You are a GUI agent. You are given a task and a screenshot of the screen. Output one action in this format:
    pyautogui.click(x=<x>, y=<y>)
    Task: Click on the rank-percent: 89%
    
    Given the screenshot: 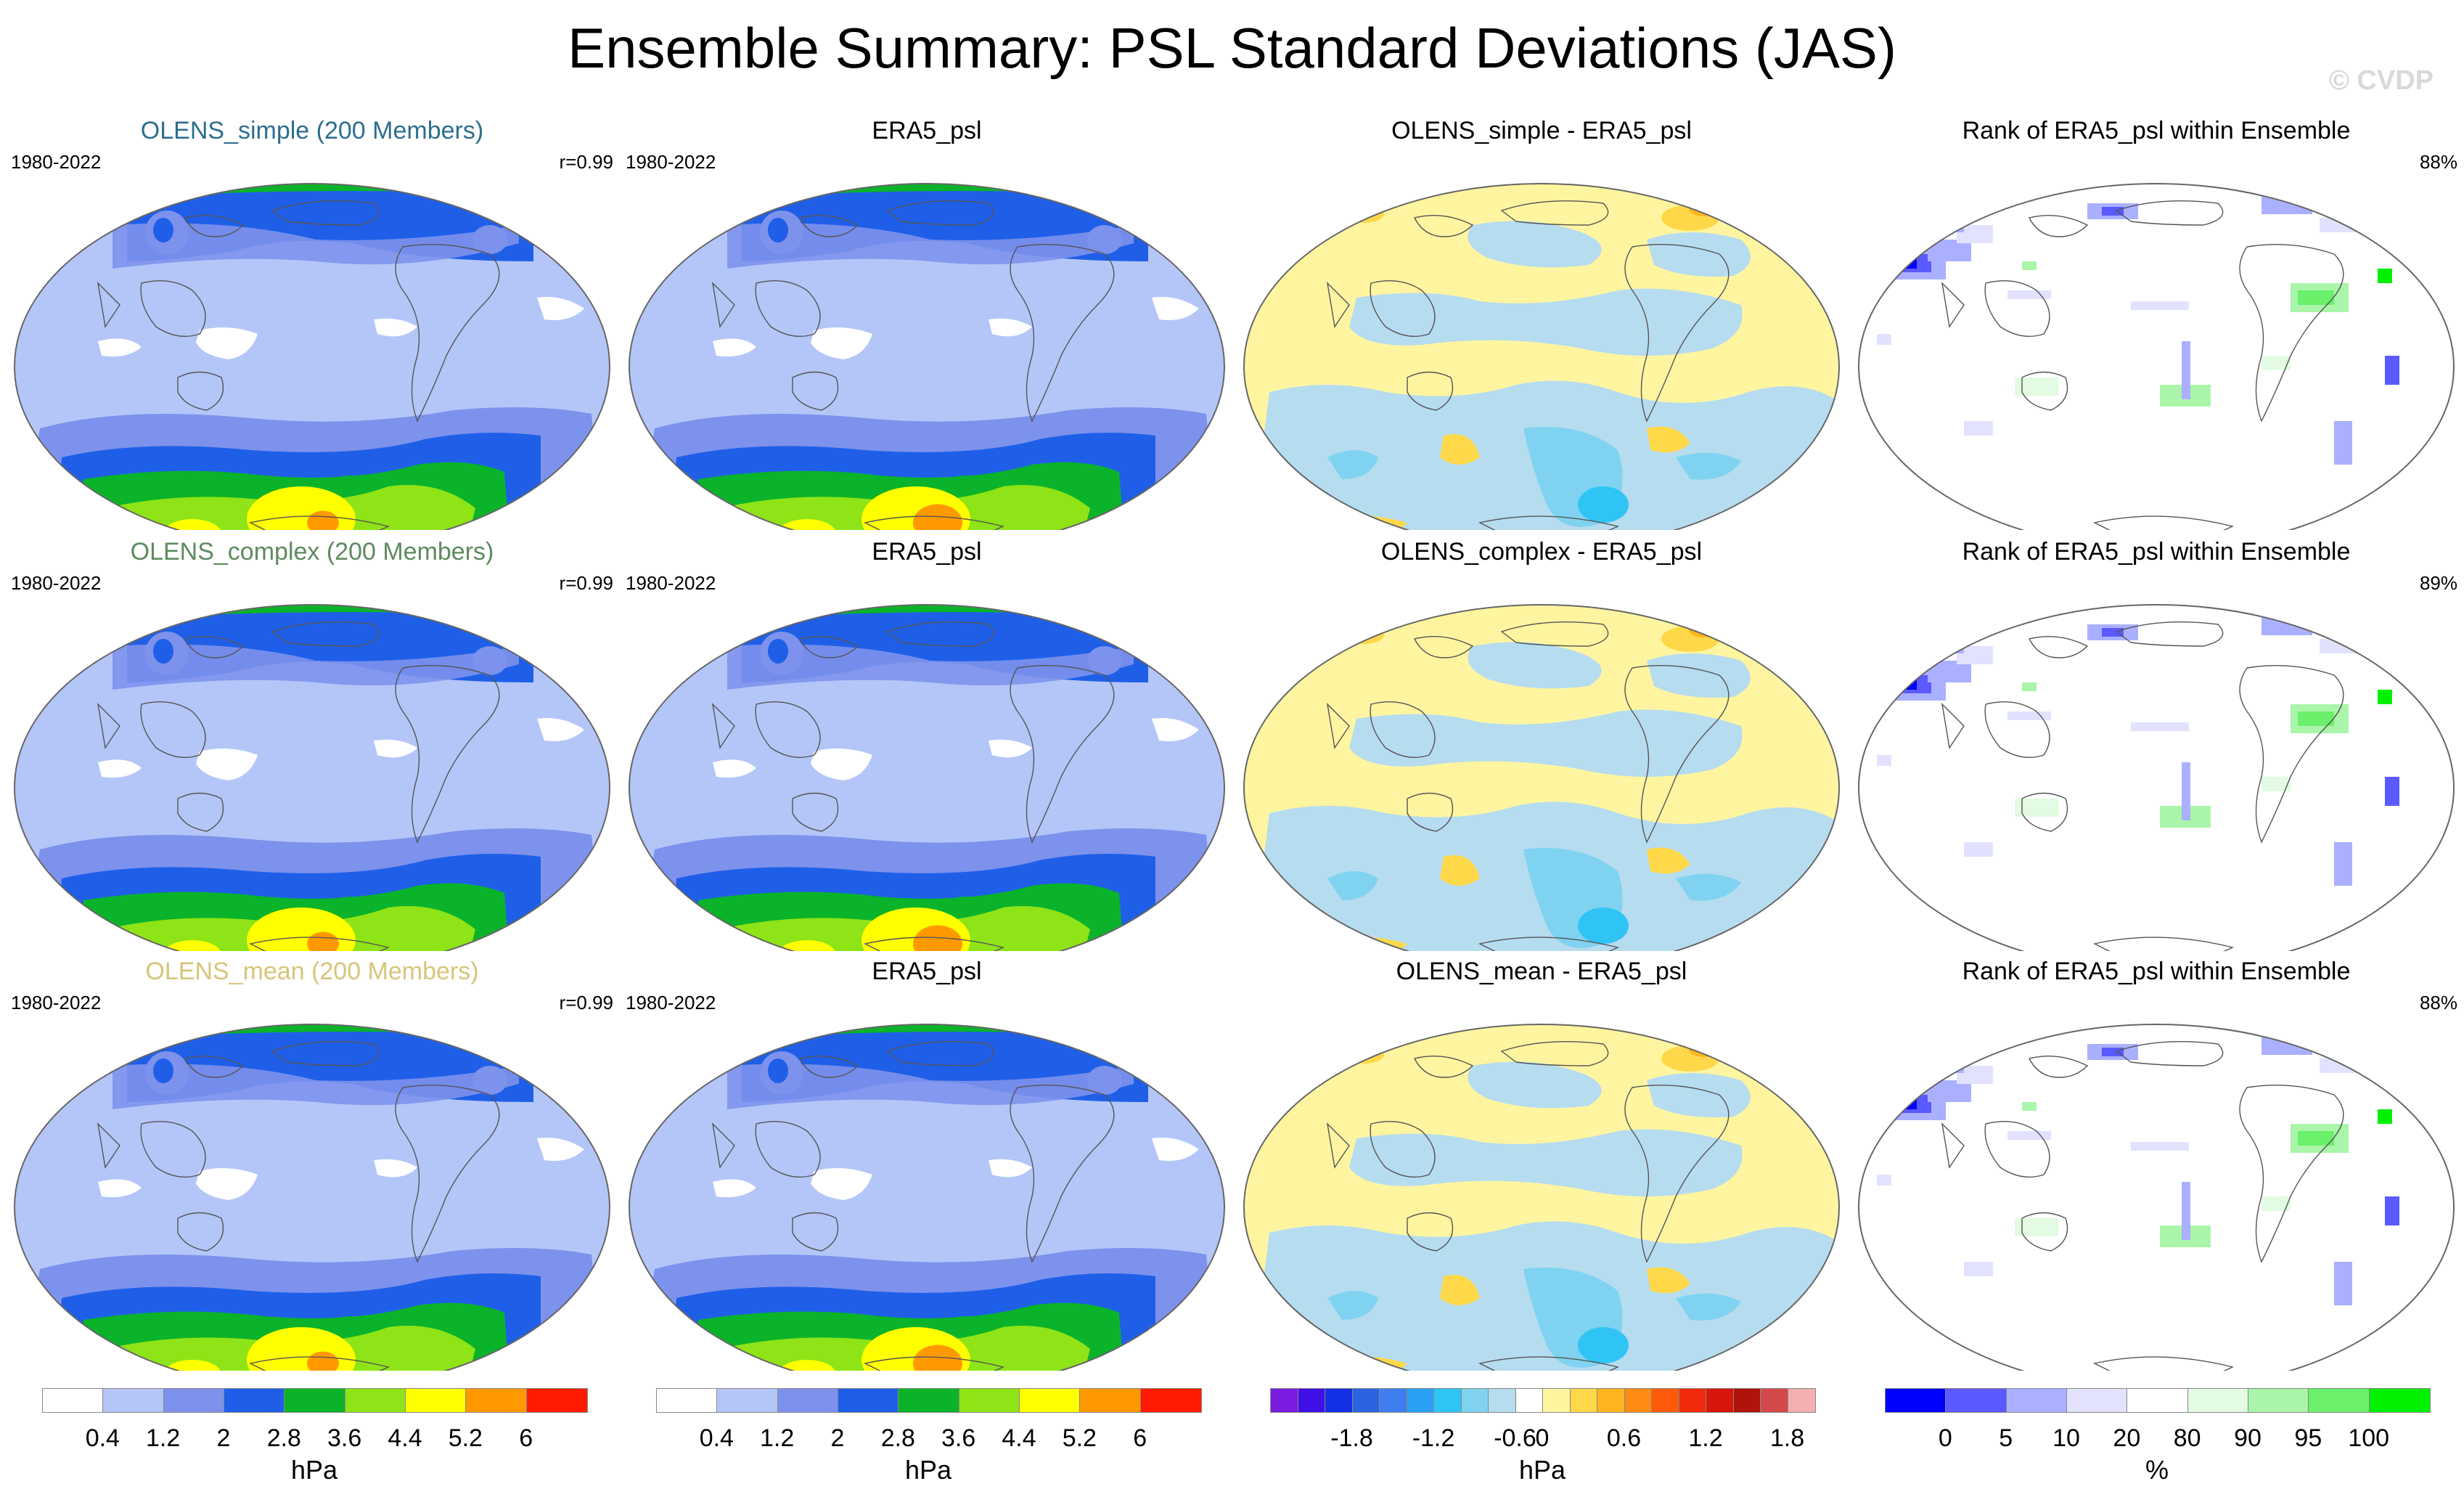 What is the action you would take?
    pyautogui.click(x=2438, y=583)
    